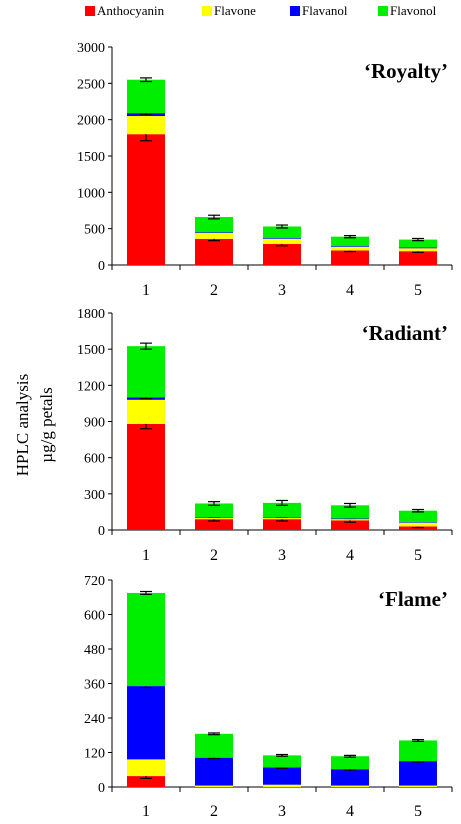  What do you see at coordinates (406, 71) in the screenshot?
I see `panel-title: ‘Royalty’` at bounding box center [406, 71].